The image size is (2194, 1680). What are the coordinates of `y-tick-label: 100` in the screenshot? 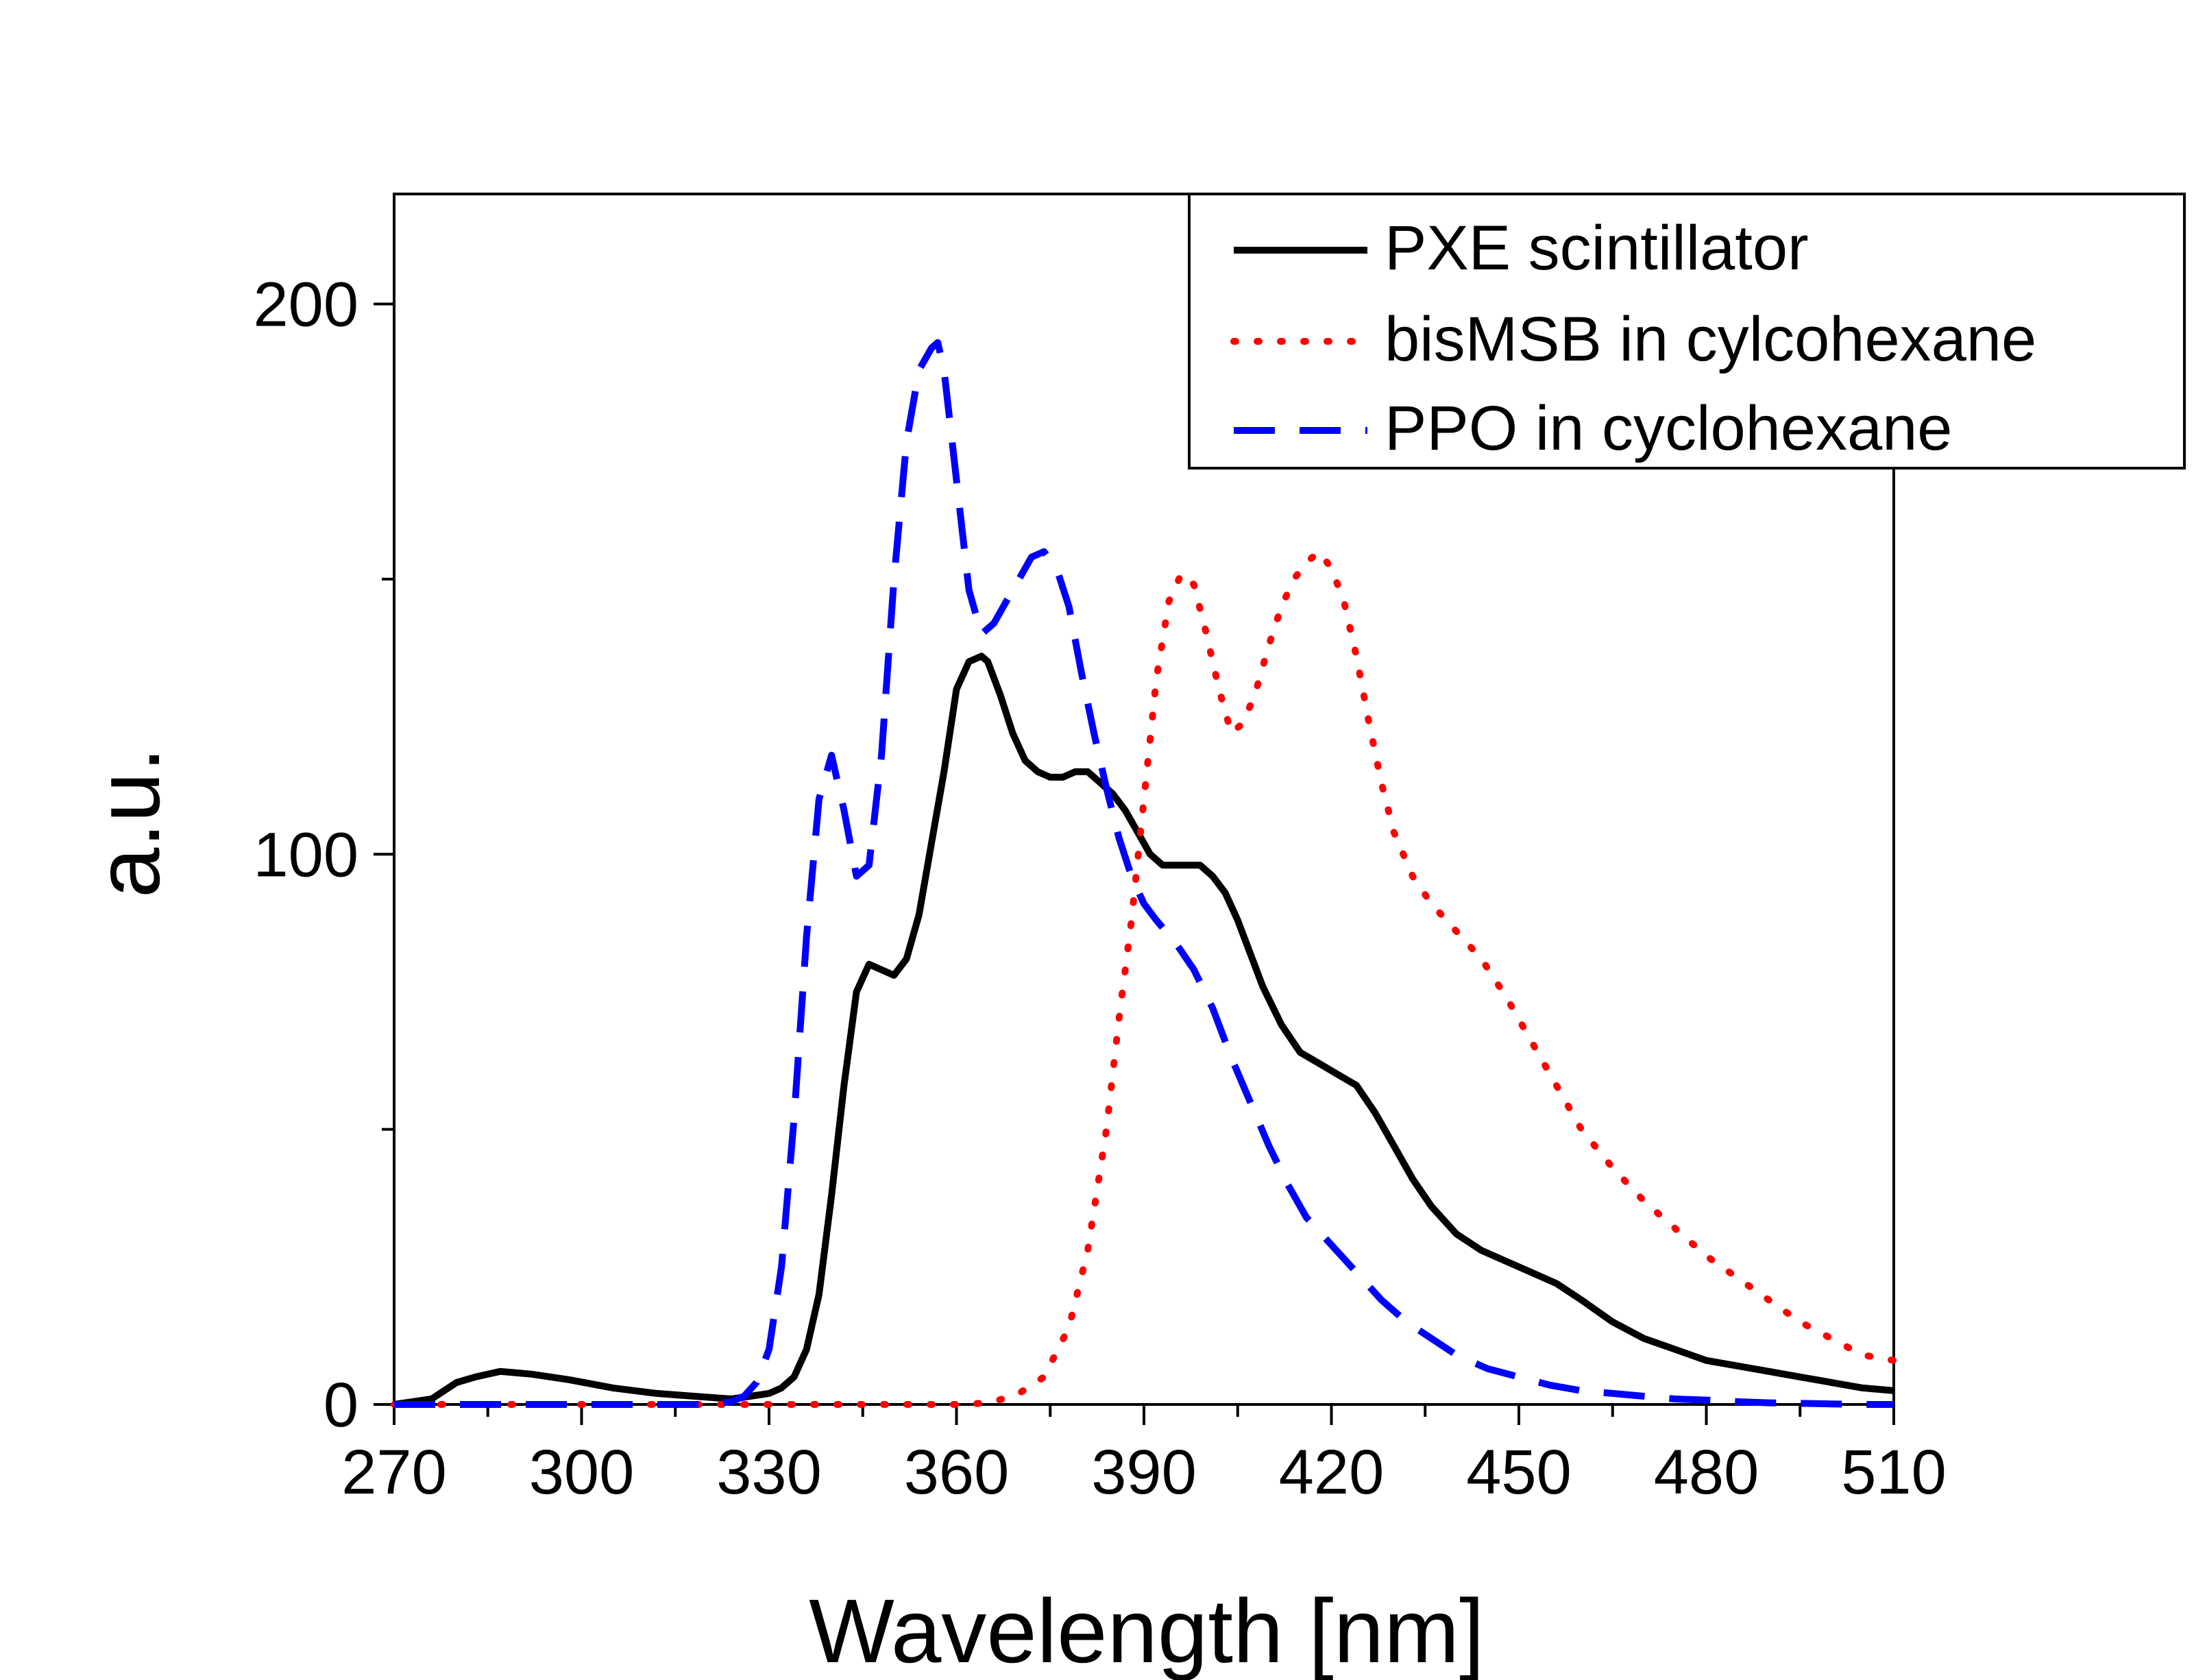 It's located at (307, 855).